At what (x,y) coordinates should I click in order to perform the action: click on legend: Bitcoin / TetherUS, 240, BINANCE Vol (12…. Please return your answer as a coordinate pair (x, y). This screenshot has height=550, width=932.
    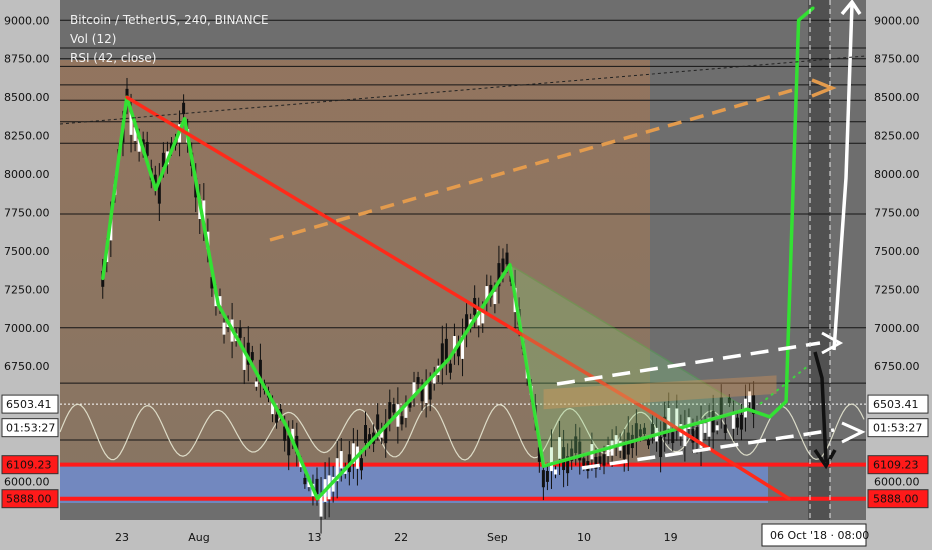
    Looking at the image, I should click on (169, 39).